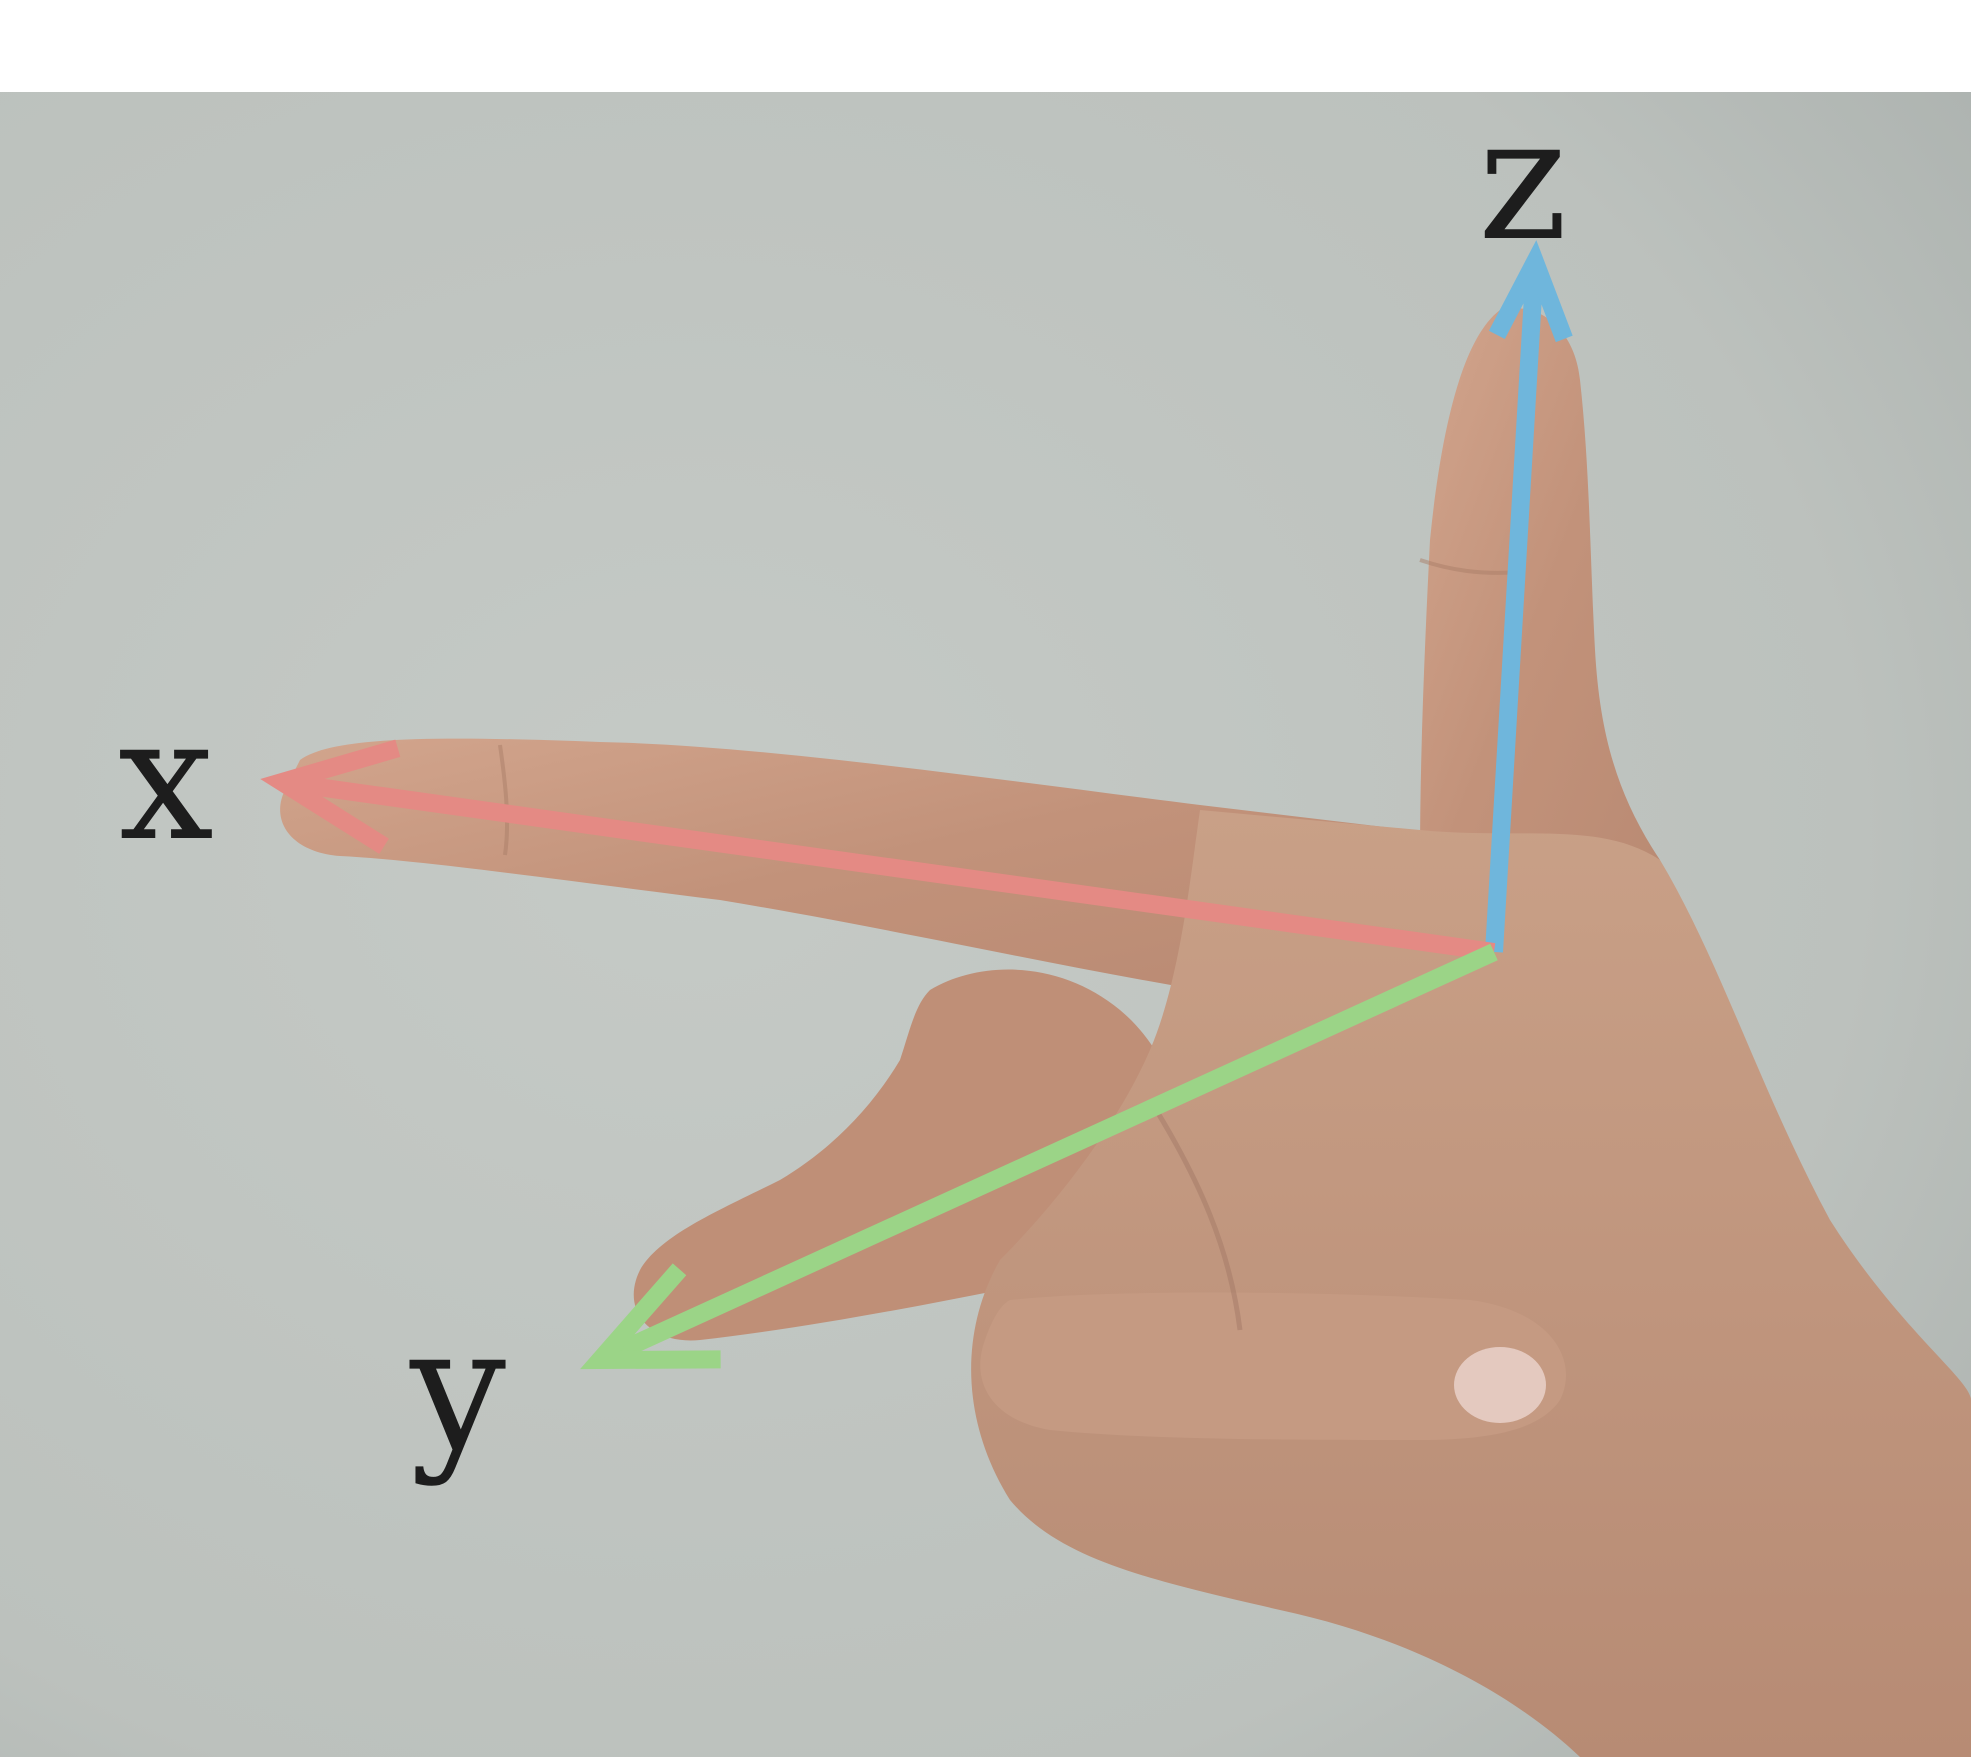 The width and height of the screenshot is (1971, 1757). What do you see at coordinates (1500, 1385) in the screenshot?
I see `fingernail` at bounding box center [1500, 1385].